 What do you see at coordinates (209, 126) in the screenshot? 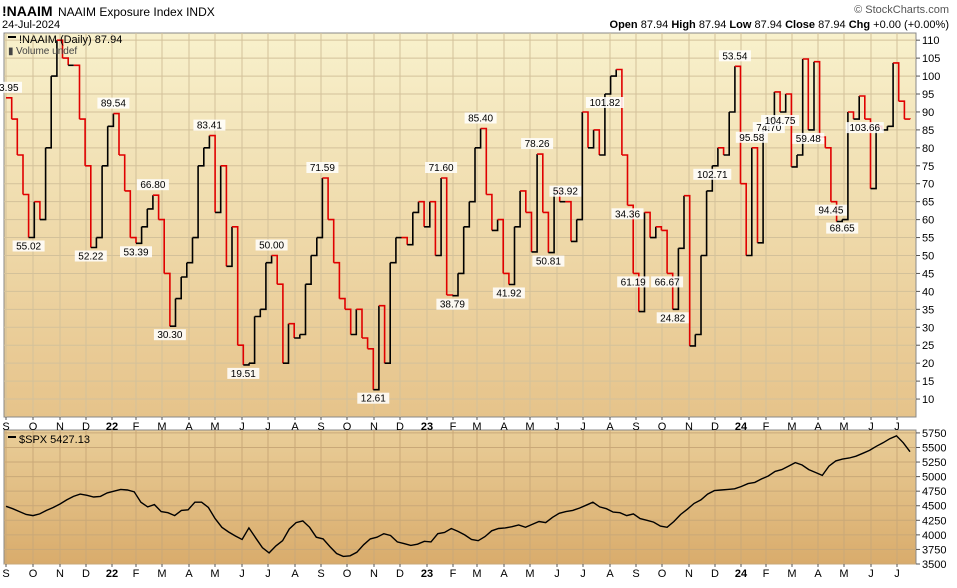
I see `data-label: 83.41` at bounding box center [209, 126].